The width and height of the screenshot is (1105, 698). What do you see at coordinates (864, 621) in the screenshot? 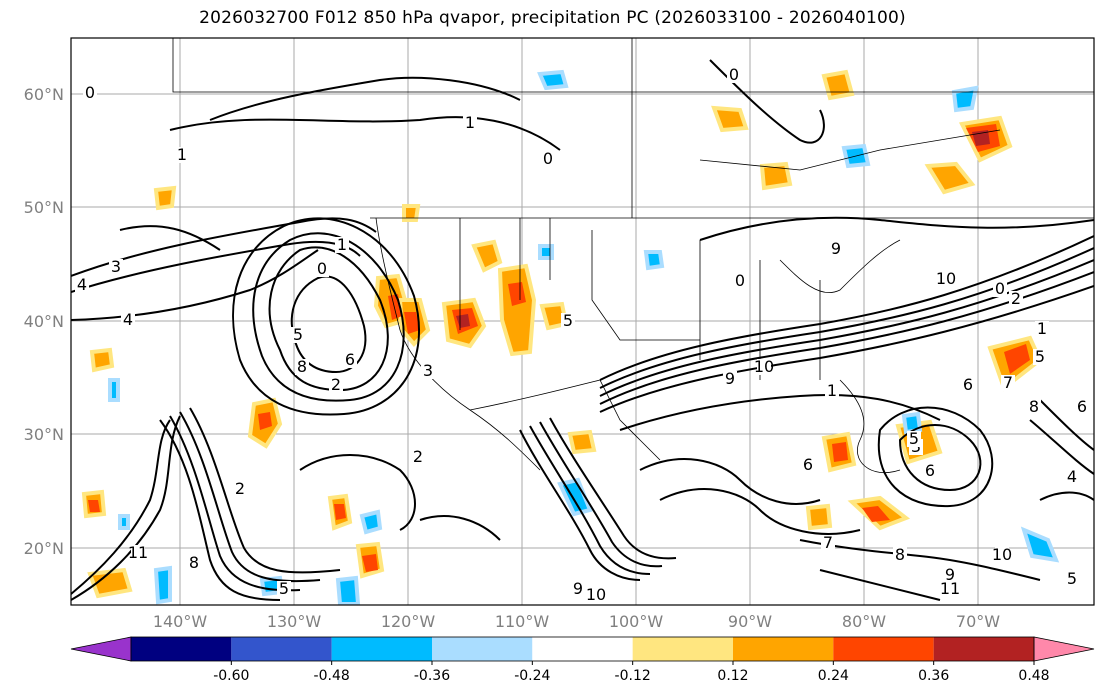
I see `lon-label: 80°W` at bounding box center [864, 621].